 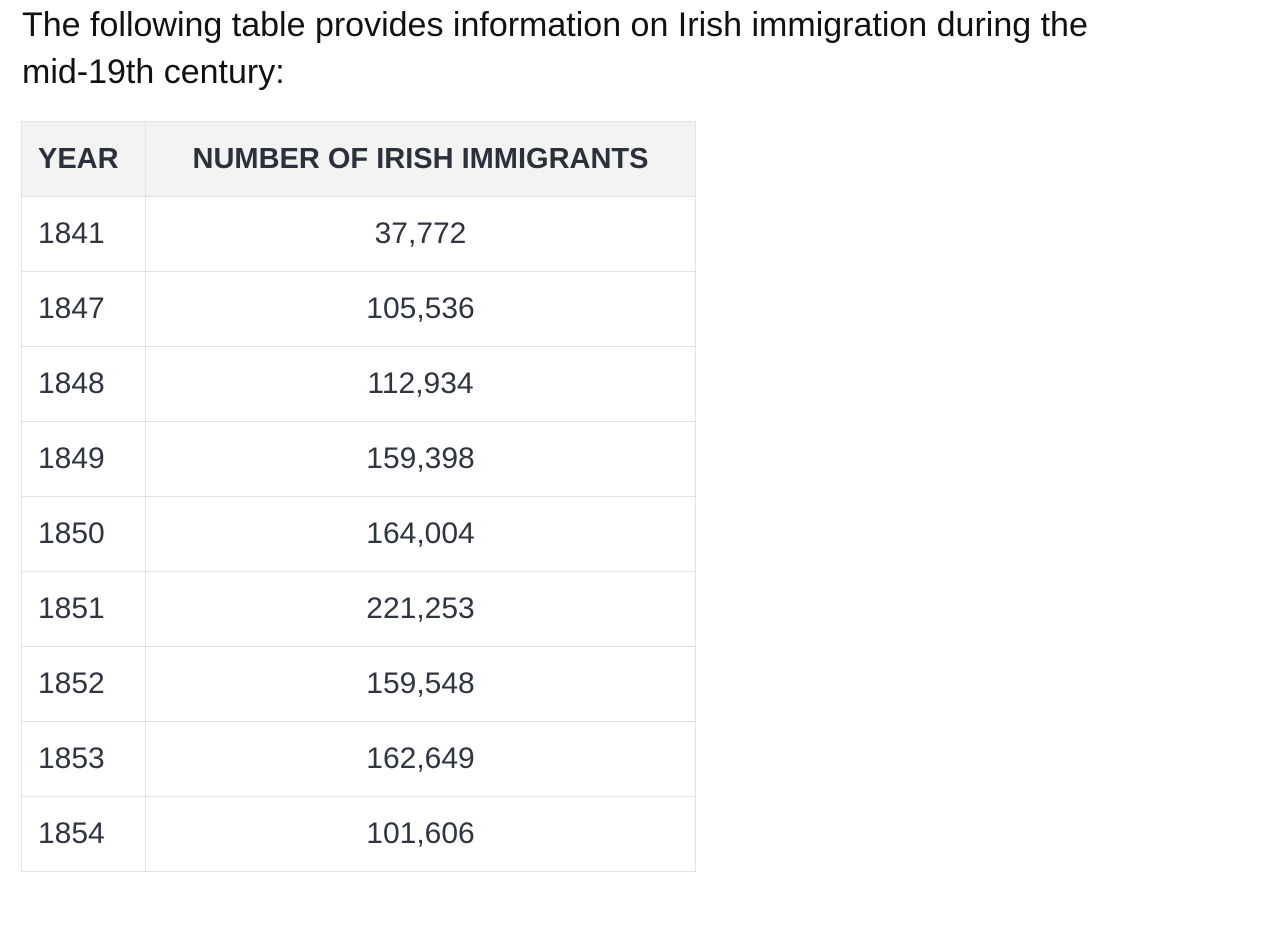 I want to click on table-row: 1848 112,934, so click(x=358, y=384).